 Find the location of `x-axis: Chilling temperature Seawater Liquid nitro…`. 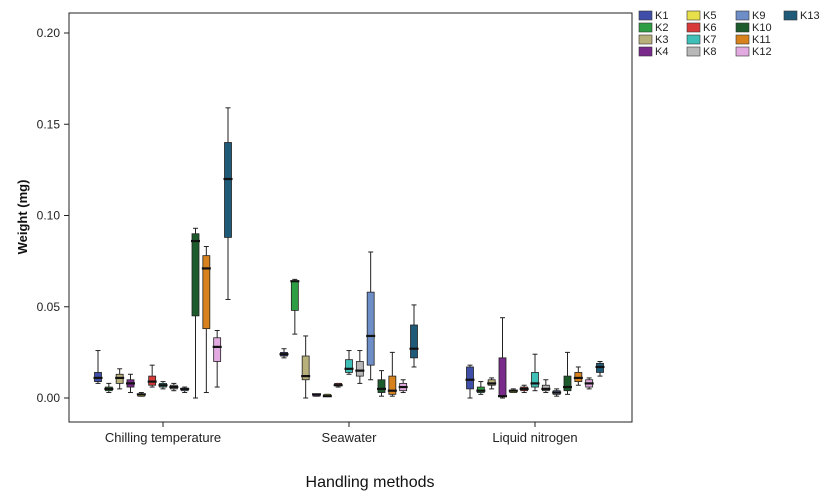

x-axis: Chilling temperature Seawater Liquid nitro… is located at coordinates (341, 433).